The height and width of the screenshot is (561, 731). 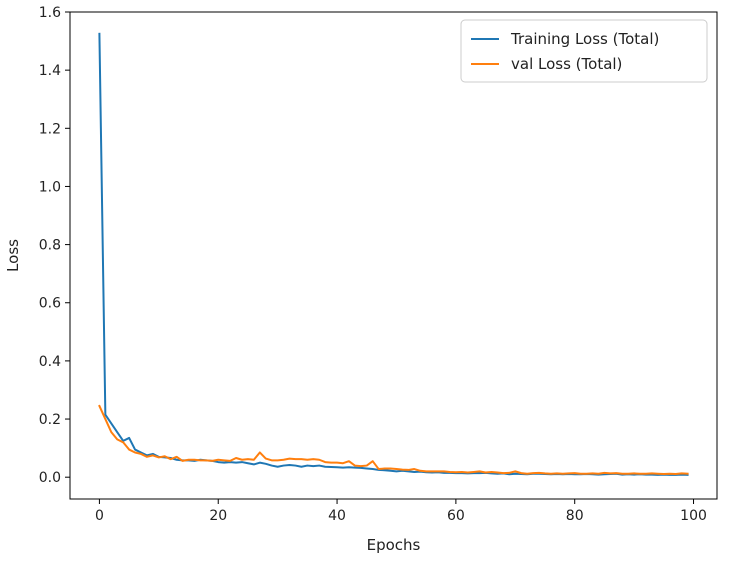 What do you see at coordinates (50, 246) in the screenshot?
I see `y-tick-label: 0.8` at bounding box center [50, 246].